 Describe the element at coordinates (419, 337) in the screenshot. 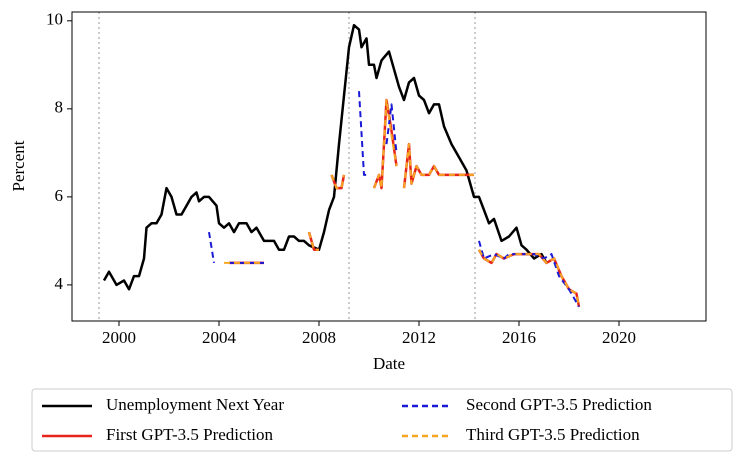

I see `x-tick-label: 2012` at that location.